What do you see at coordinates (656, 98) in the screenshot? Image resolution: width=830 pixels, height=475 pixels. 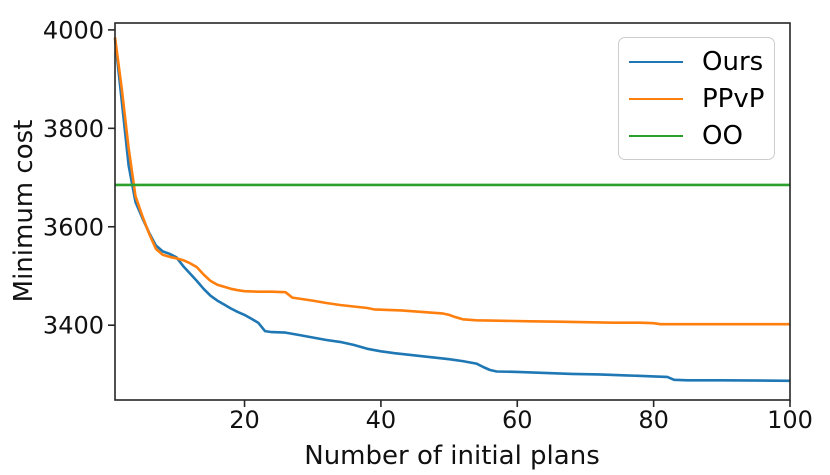 I see `legend-line-swatch-ppvp` at bounding box center [656, 98].